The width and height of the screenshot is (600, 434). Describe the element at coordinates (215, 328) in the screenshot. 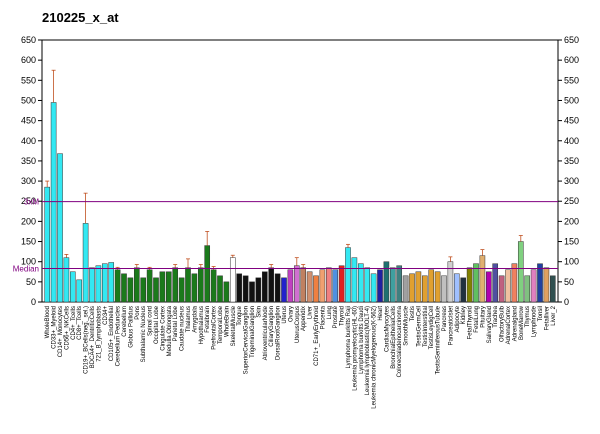

I see `x-tick-label: PrefrontalCortex` at that location.